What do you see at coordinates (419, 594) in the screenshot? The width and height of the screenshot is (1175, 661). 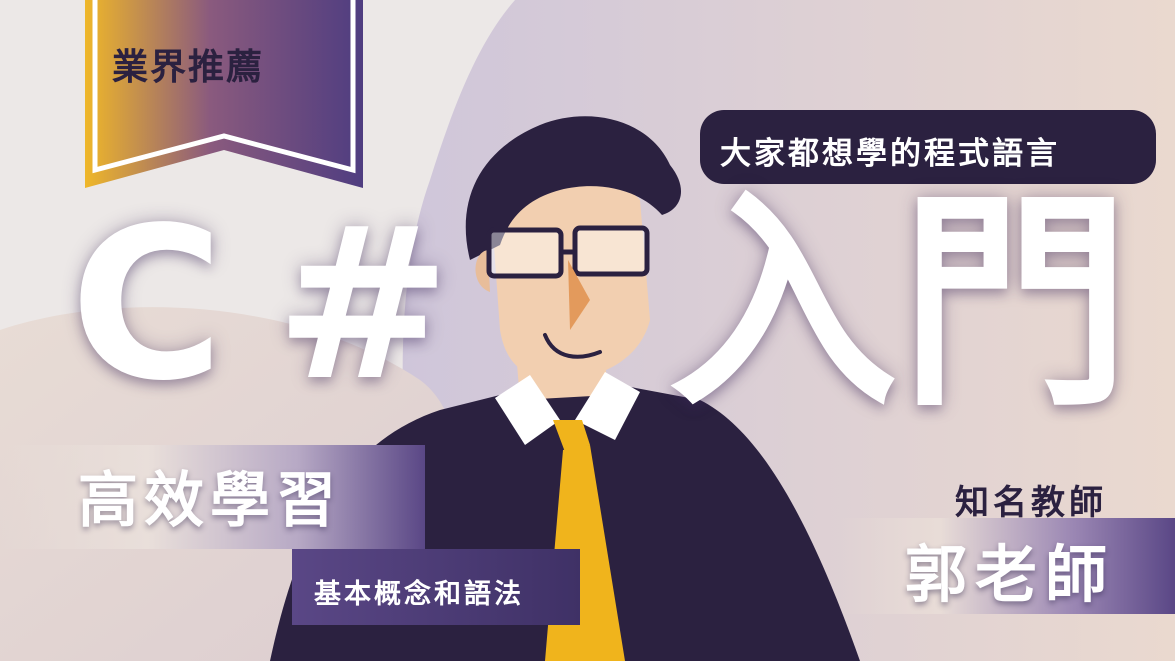 I see `feature-subline: 基本概念和語法` at bounding box center [419, 594].